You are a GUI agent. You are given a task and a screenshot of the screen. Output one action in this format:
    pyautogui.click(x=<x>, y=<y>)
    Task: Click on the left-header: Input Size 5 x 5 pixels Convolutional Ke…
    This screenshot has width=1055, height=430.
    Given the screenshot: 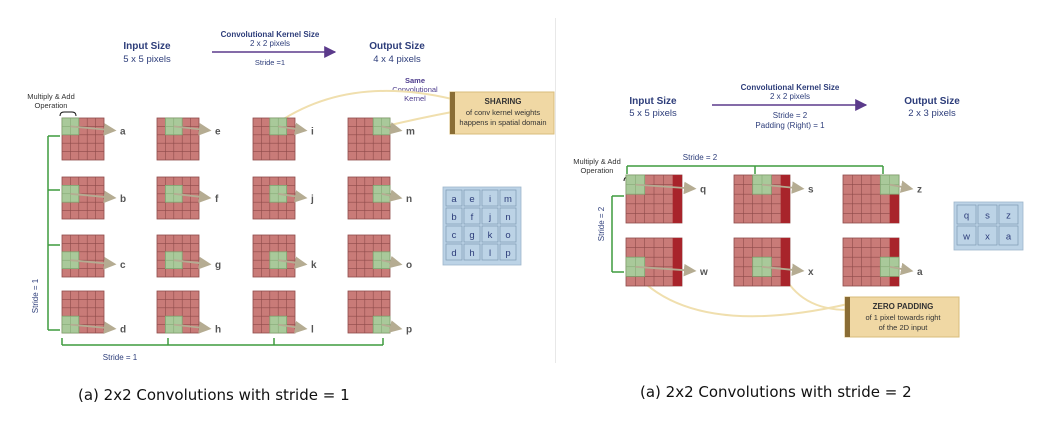 What is the action you would take?
    pyautogui.click(x=274, y=48)
    